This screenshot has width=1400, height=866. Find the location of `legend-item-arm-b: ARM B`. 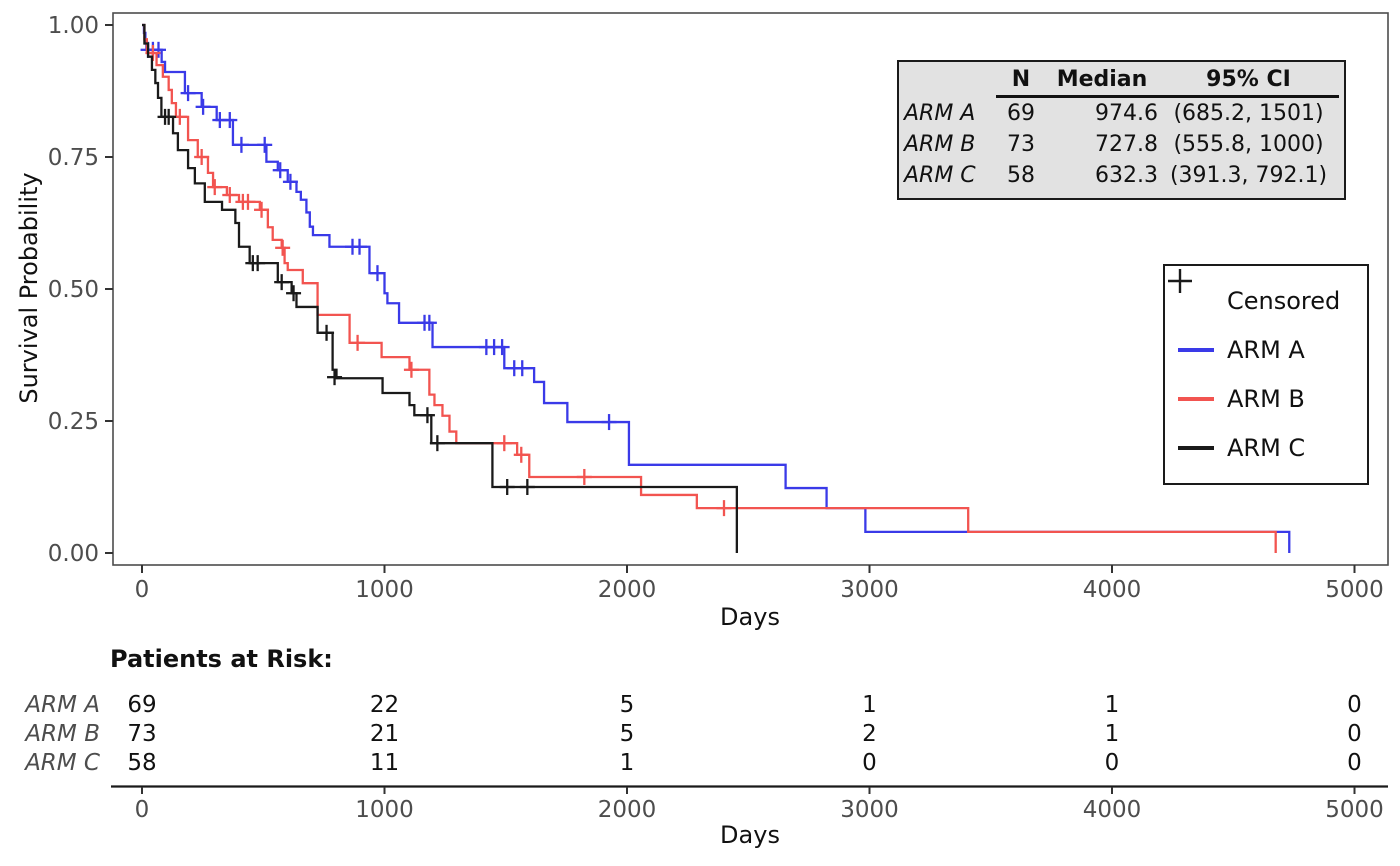

legend-item-arm-b: ARM B is located at coordinates (1266, 399).